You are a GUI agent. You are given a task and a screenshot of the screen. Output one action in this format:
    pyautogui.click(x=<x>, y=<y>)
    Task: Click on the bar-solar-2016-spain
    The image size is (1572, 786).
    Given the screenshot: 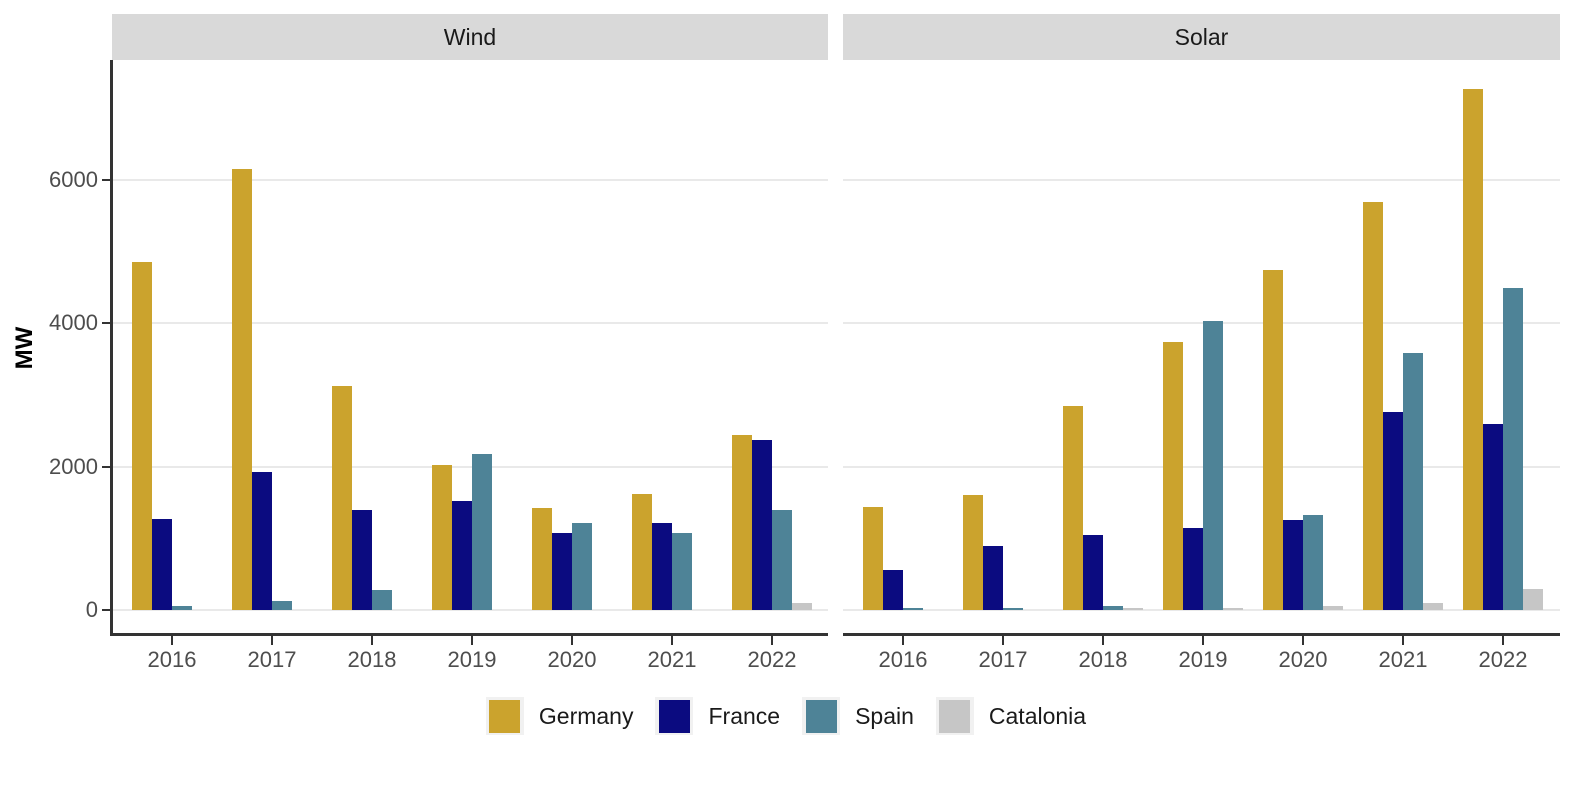 What is the action you would take?
    pyautogui.click(x=913, y=609)
    